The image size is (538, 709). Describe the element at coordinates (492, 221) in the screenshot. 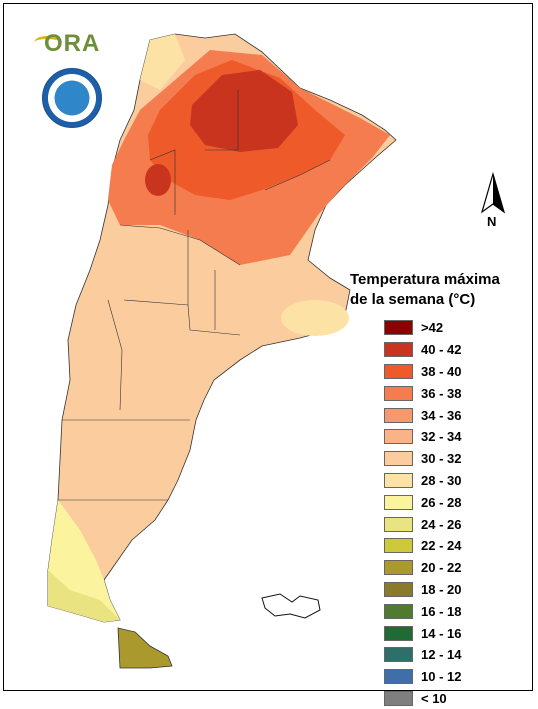

I see `north-label: N` at that location.